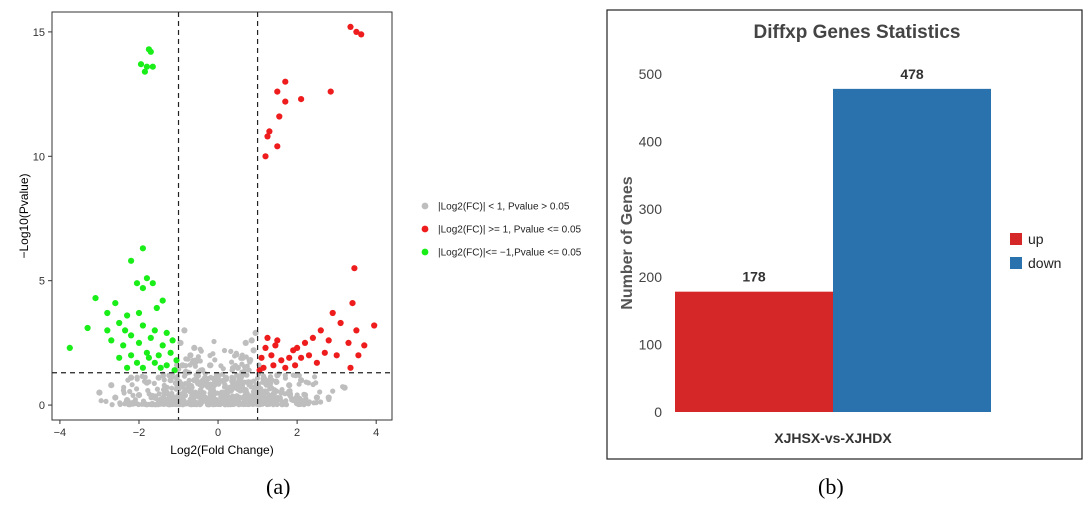  I want to click on bar-category-label: XJHSX-vs-XJHDX, so click(833, 438).